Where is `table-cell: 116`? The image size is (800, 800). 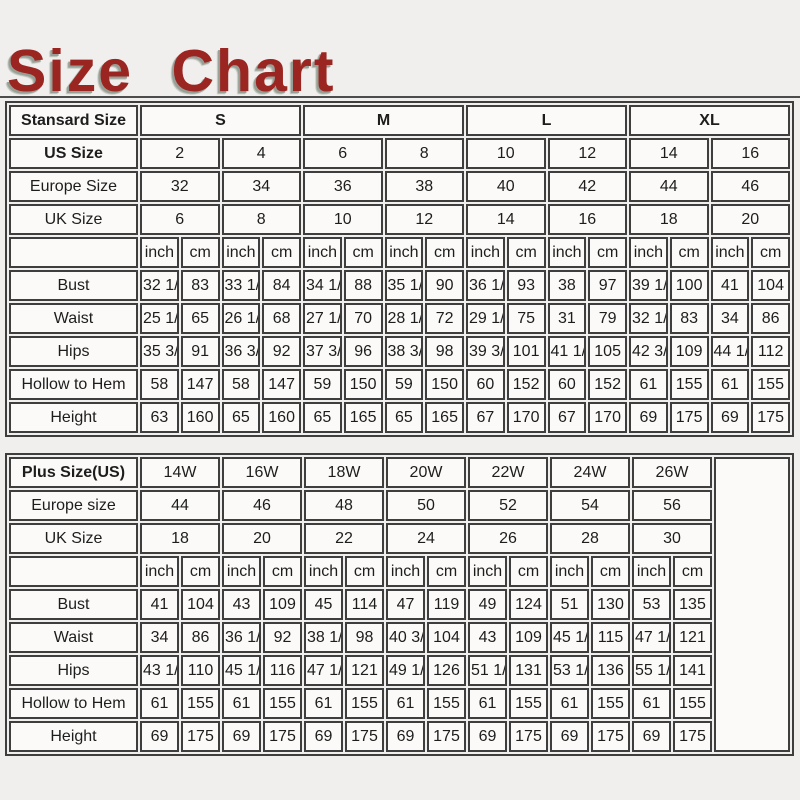 table-cell: 116 is located at coordinates (282, 670).